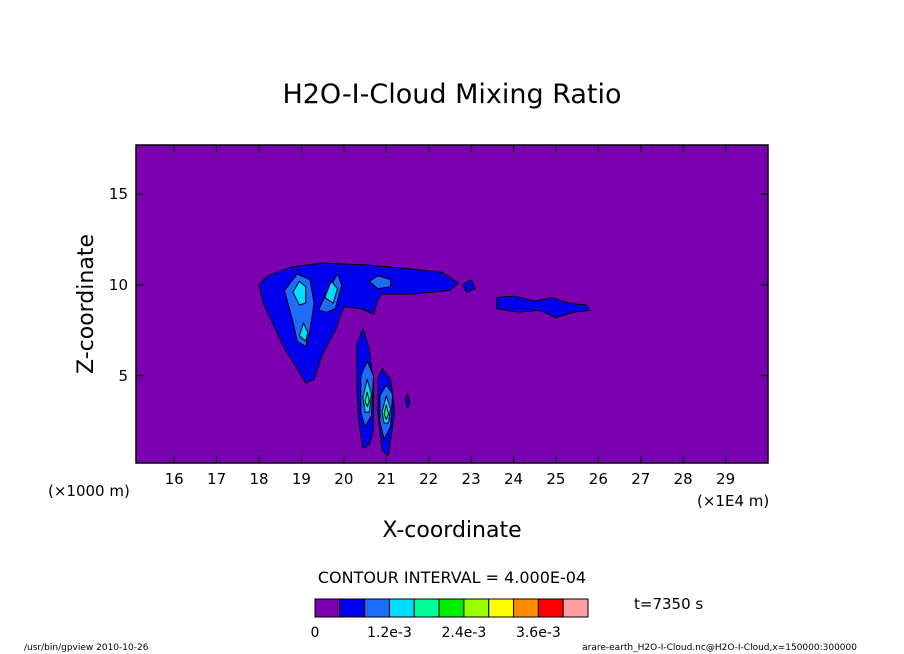 This screenshot has width=904, height=654. What do you see at coordinates (543, 307) in the screenshot?
I see `contour-region-anvil-tail` at bounding box center [543, 307].